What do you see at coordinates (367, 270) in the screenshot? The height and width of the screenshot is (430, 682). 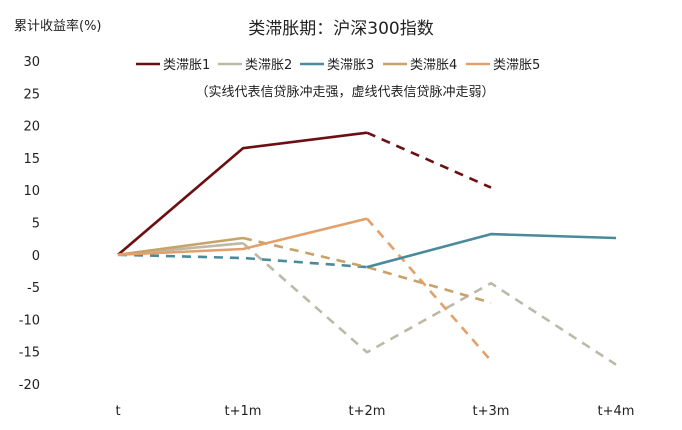 I see `series-4-dashed-line` at bounding box center [367, 270].